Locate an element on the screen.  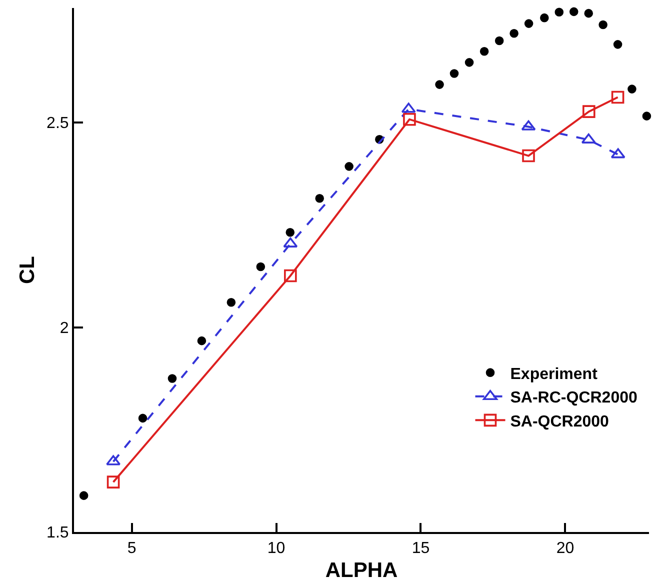
y-tick-label: 2.5 is located at coordinates (57, 123).